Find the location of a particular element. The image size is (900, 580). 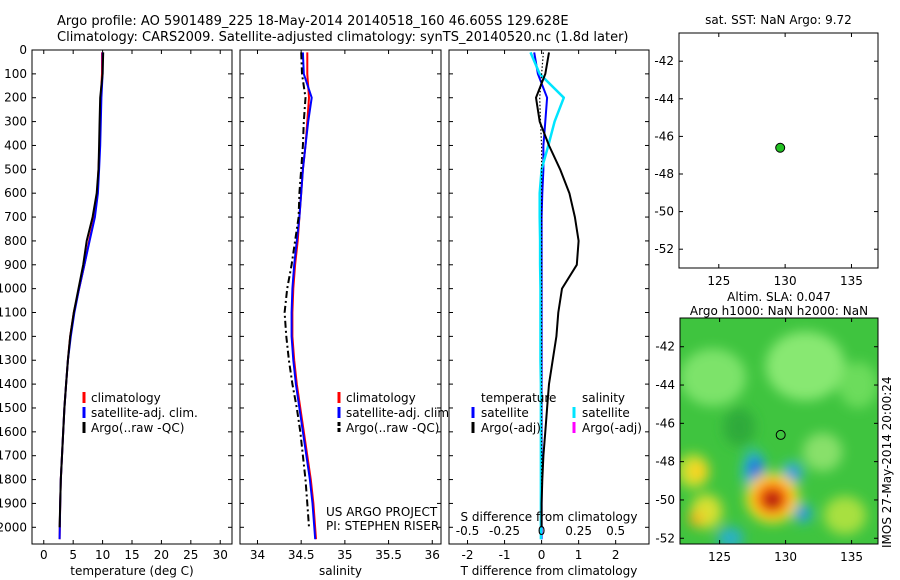

panel-title: Altim. SLA: 0.047 is located at coordinates (779, 297).